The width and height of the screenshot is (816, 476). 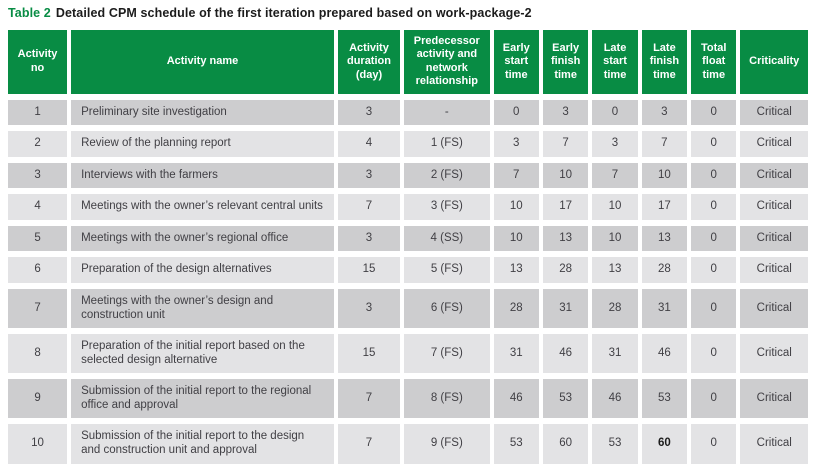 I want to click on cell-activity-no: 5, so click(x=38, y=238).